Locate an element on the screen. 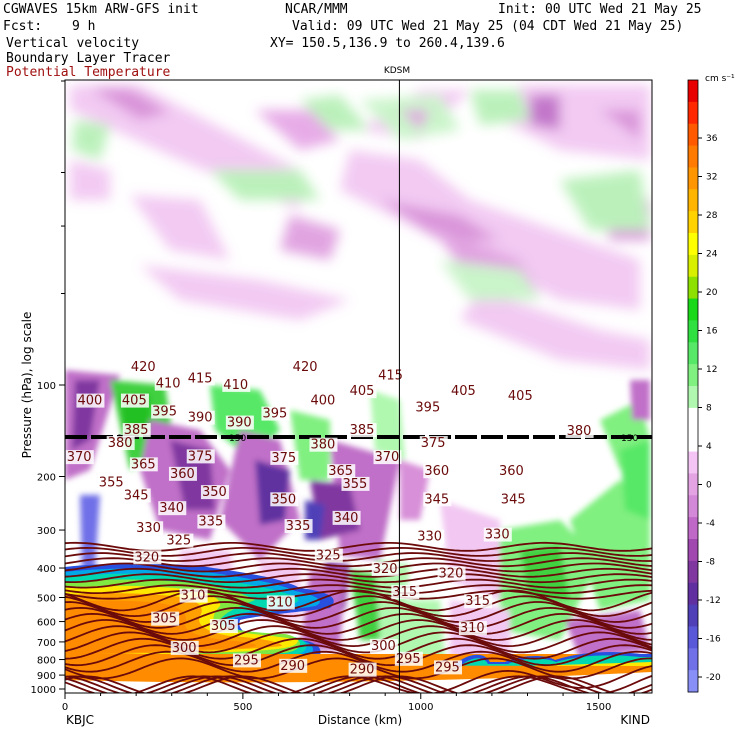  theta-label: 375 is located at coordinates (433, 443).